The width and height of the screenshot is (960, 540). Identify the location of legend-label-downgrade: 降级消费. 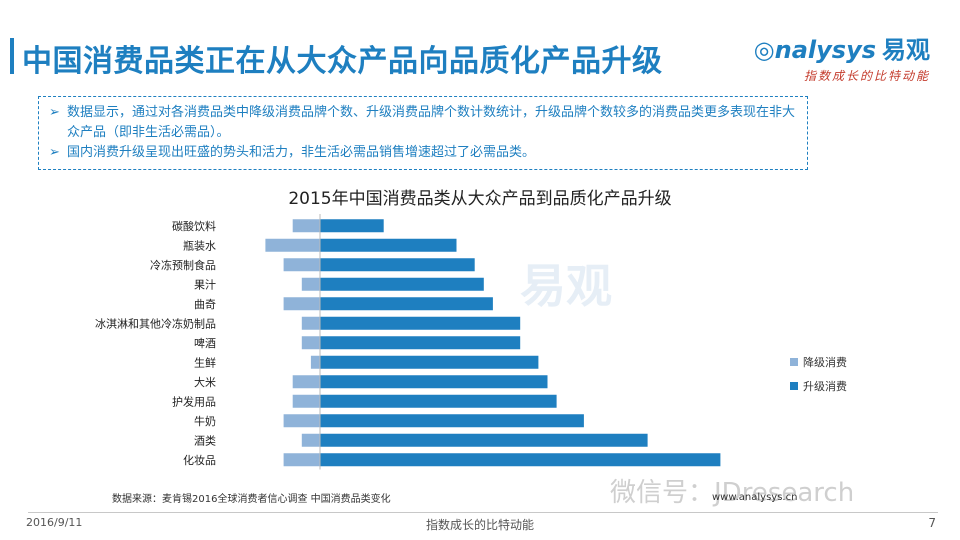
(825, 362).